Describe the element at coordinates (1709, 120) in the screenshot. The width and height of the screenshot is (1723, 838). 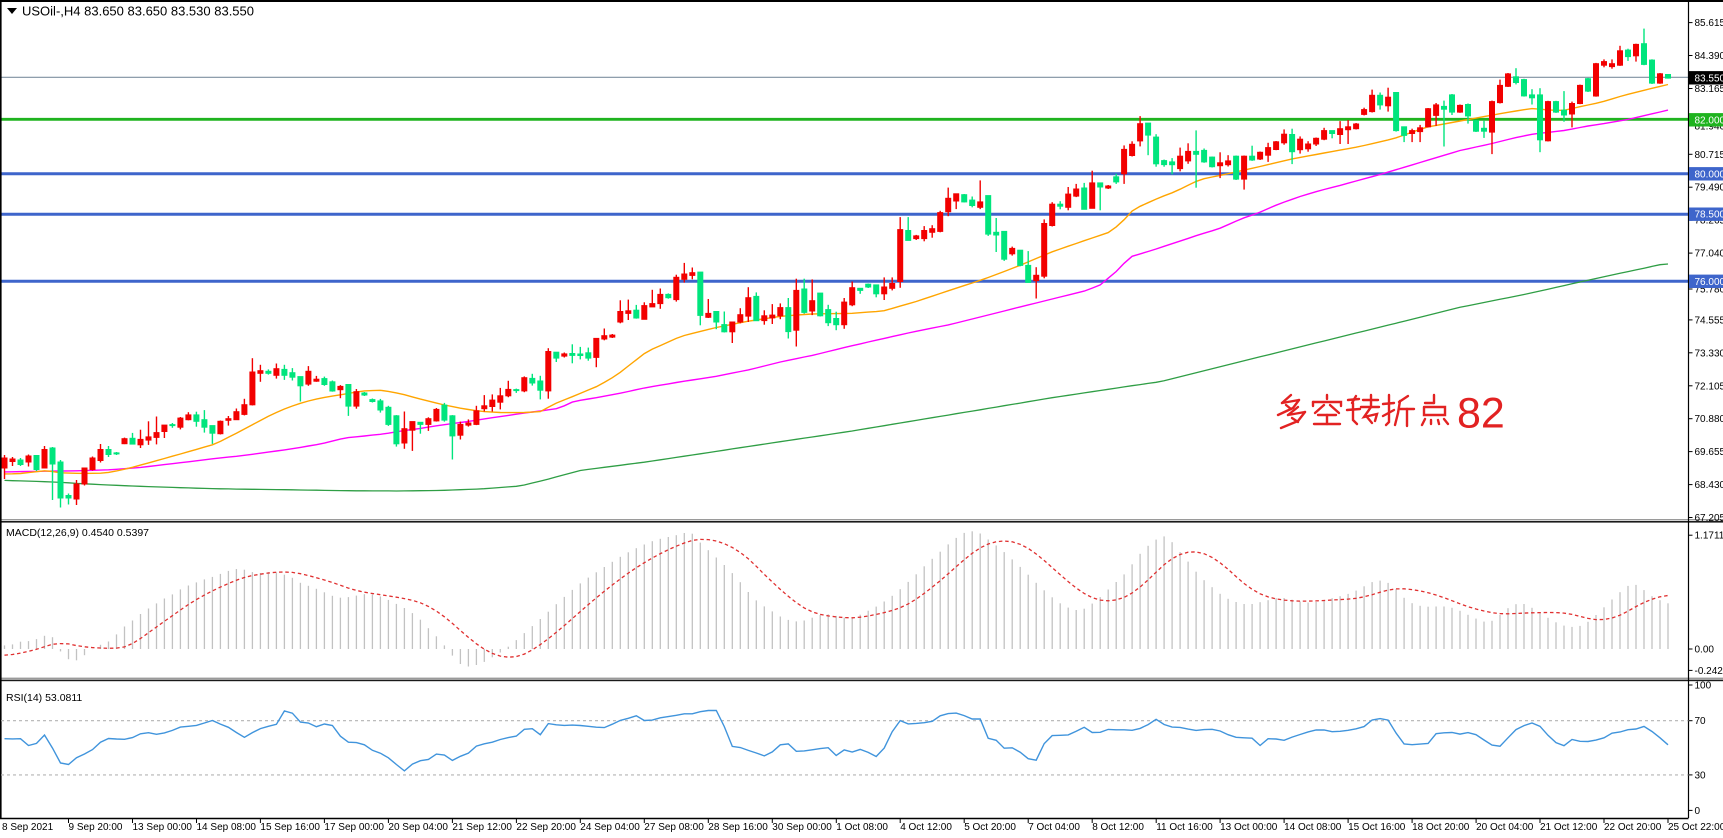
I see `svg-text: 82.000` at that location.